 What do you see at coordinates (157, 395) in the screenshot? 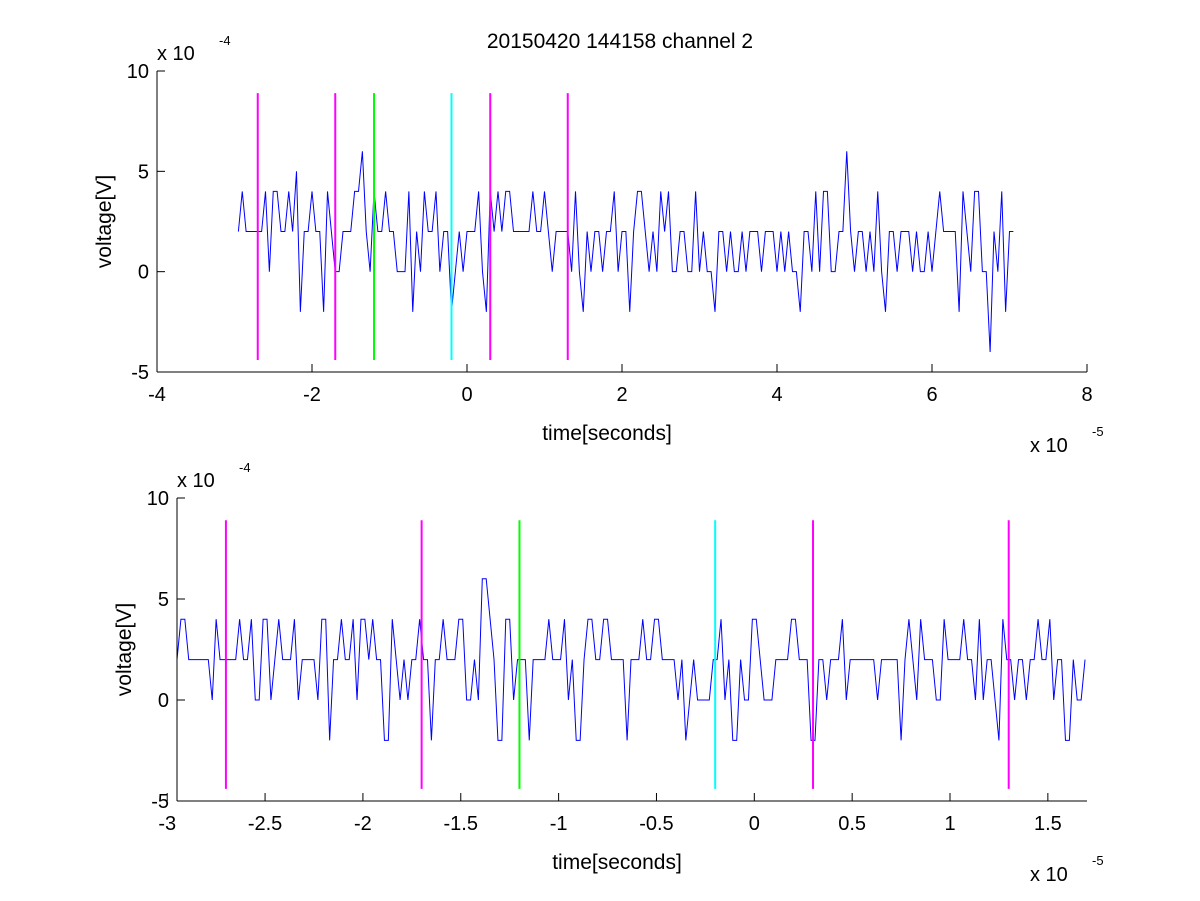
I see `x-tick-label: -4` at bounding box center [157, 395].